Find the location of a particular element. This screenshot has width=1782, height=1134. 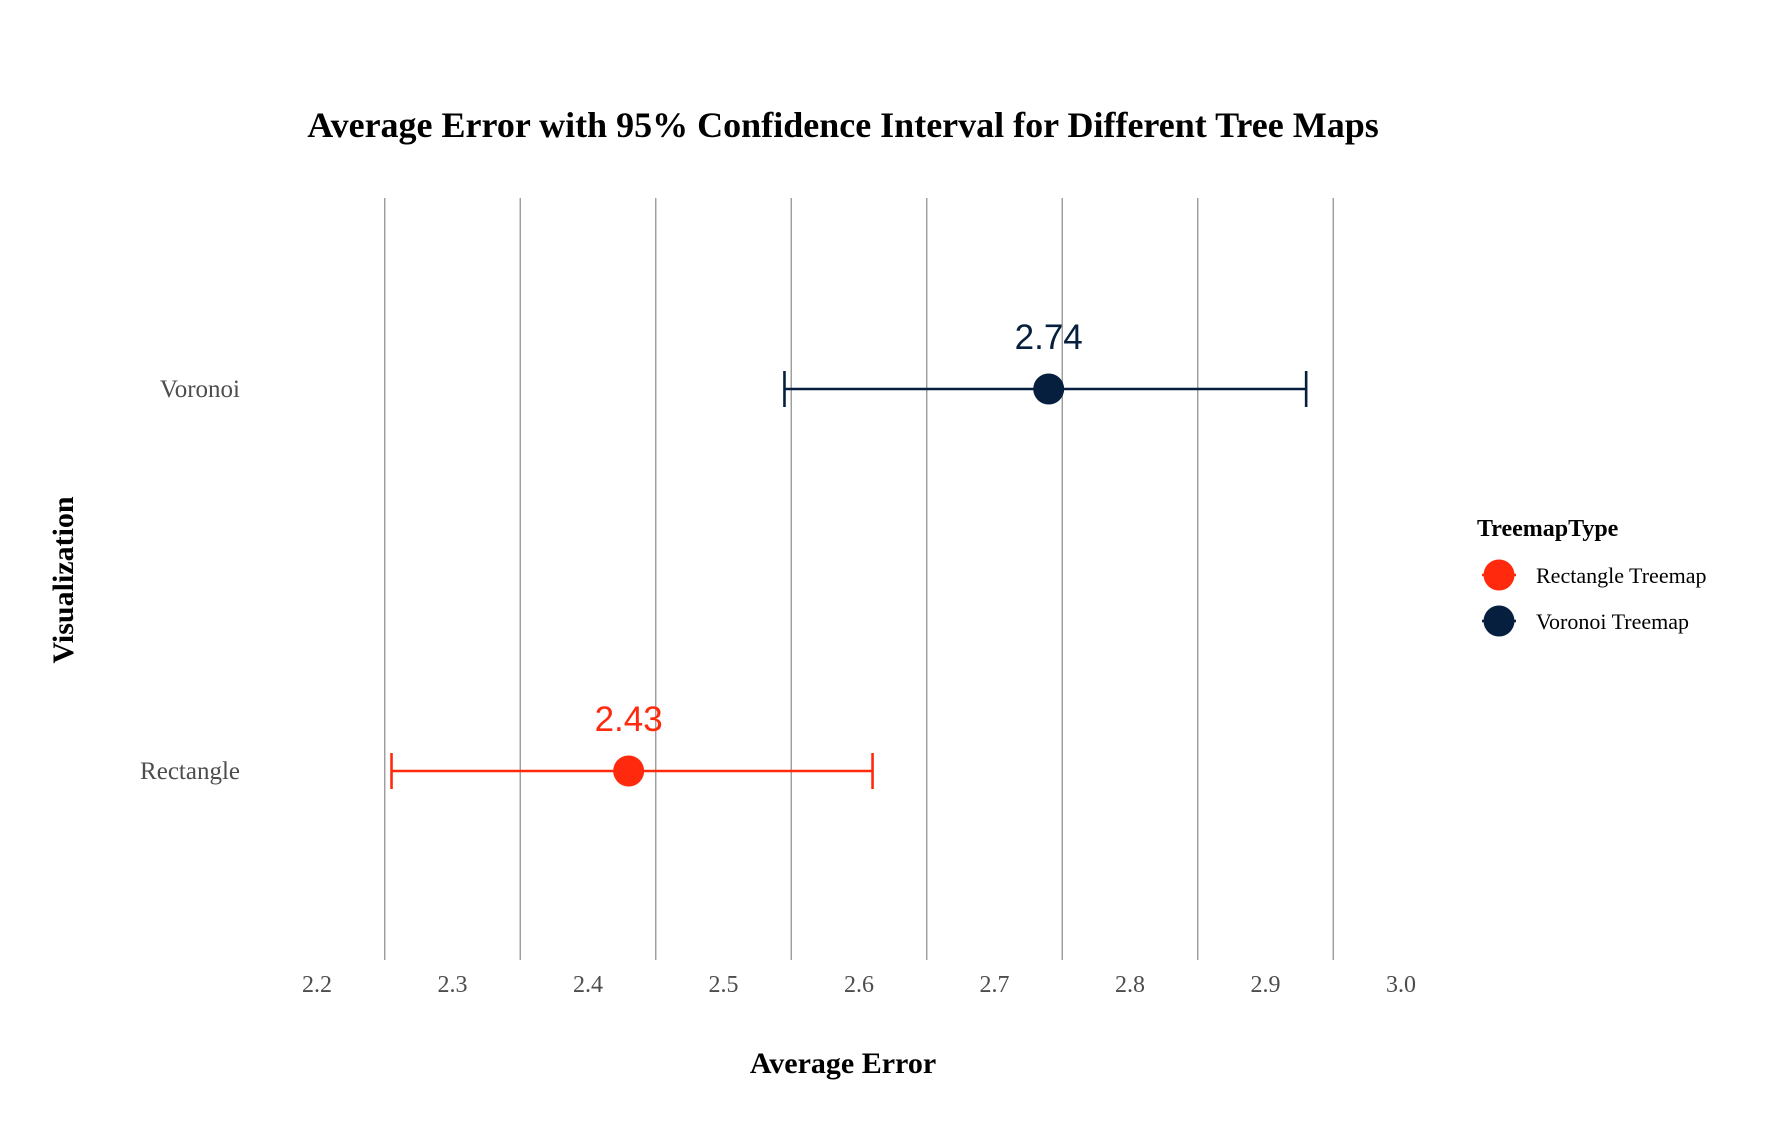

legend-title: TreemapType is located at coordinates (1548, 529).